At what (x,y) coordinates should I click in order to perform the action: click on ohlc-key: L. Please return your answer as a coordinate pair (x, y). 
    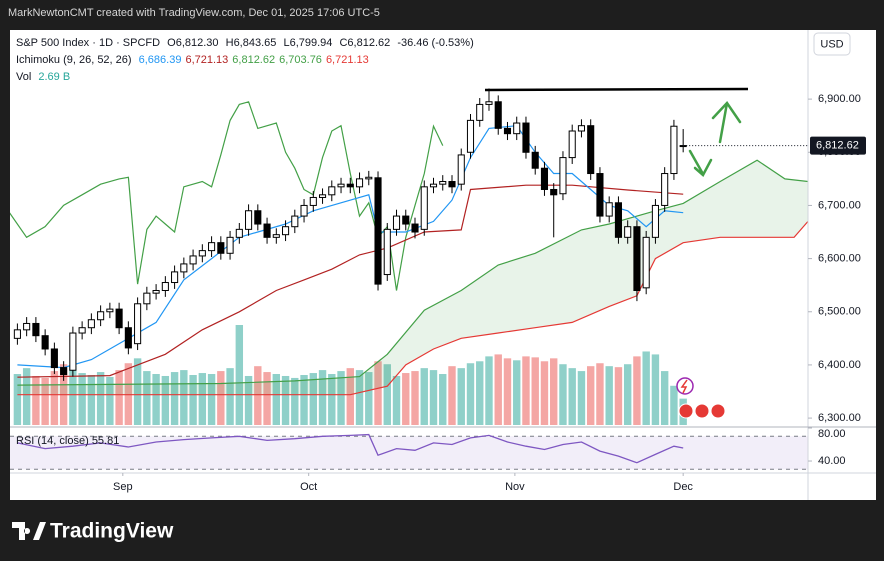
    Looking at the image, I should click on (286, 43).